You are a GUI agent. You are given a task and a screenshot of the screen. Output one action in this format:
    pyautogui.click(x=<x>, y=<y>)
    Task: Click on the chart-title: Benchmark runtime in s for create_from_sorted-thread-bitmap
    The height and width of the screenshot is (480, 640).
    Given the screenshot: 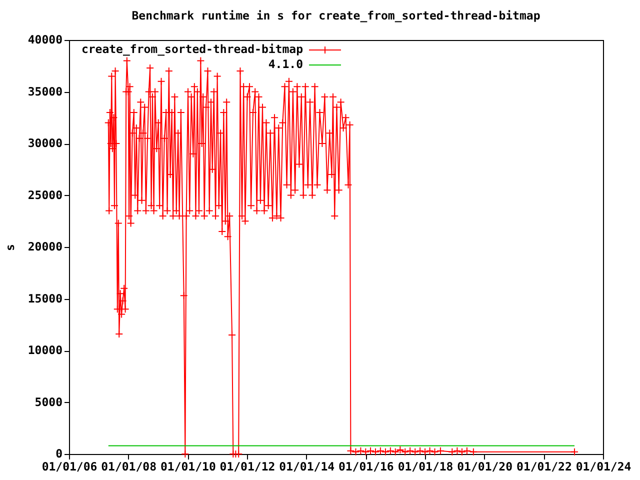 What is the action you would take?
    pyautogui.click(x=336, y=15)
    